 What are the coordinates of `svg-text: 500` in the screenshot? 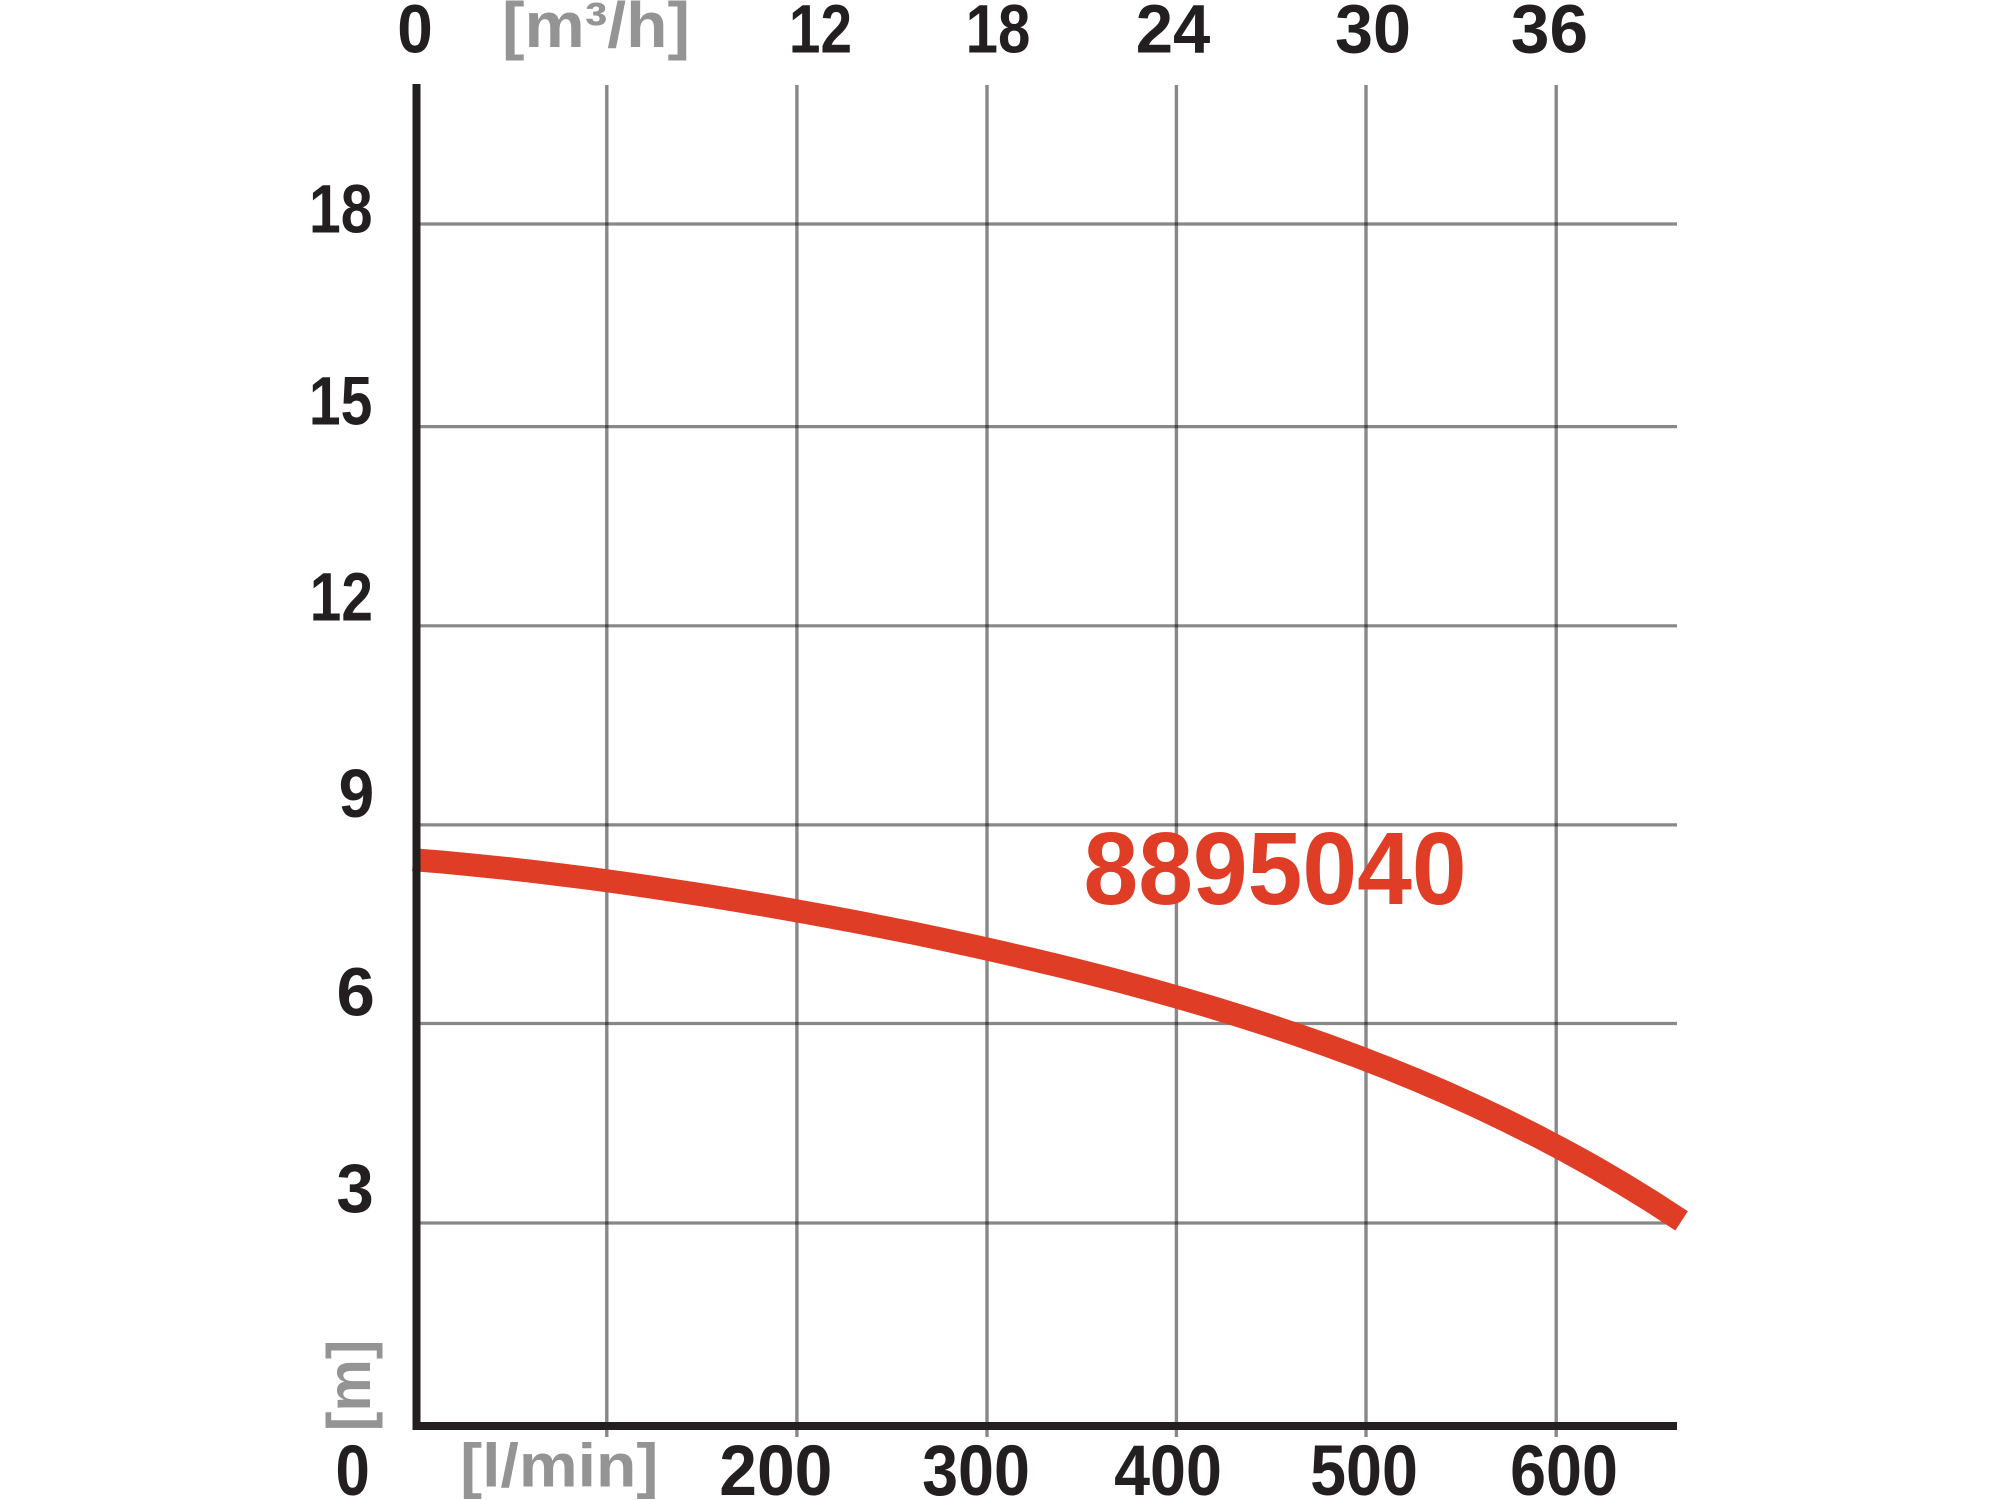 It's located at (1364, 1466).